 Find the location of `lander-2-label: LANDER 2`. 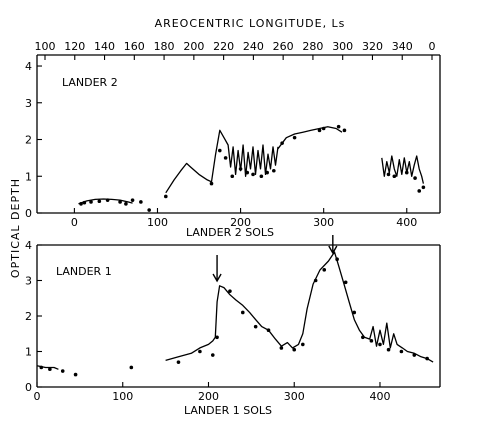

lander-2-label: LANDER 2 is located at coordinates (90, 82).